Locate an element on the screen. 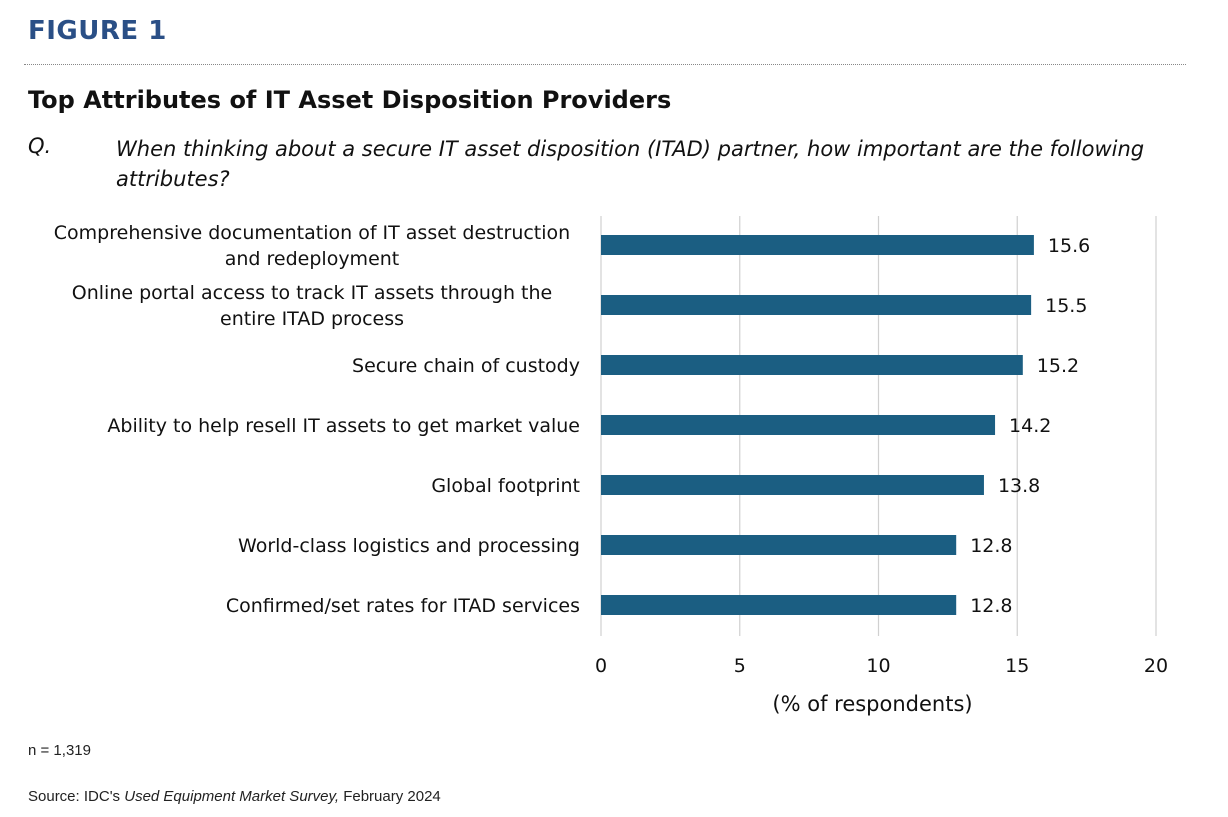 The image size is (1228, 817). x-tick-label-3: 15 is located at coordinates (1017, 666).